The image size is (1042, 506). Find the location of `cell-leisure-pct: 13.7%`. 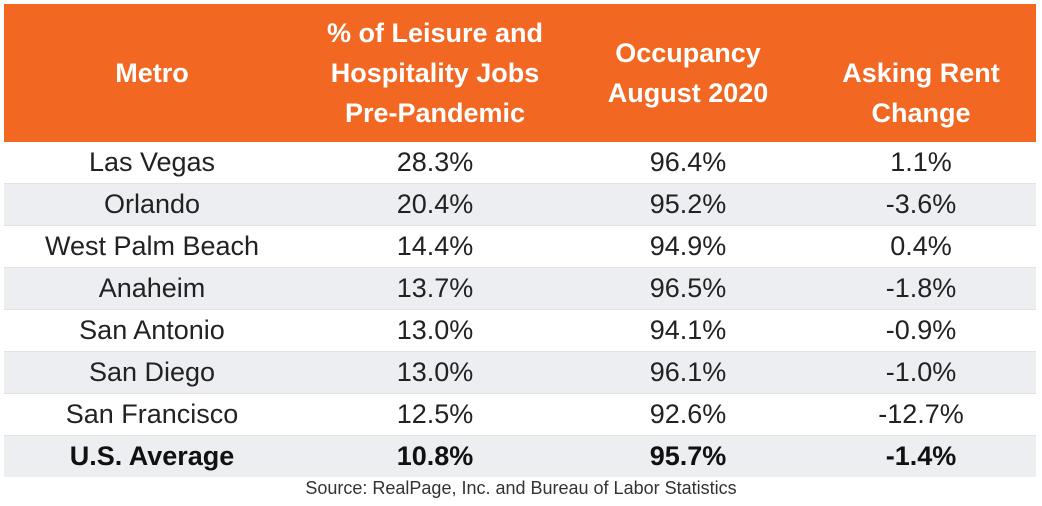

cell-leisure-pct: 13.7% is located at coordinates (435, 288).